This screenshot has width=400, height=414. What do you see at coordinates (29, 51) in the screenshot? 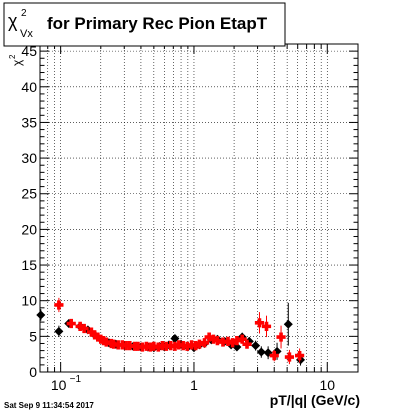
I see `y-tick-label: 45` at bounding box center [29, 51].